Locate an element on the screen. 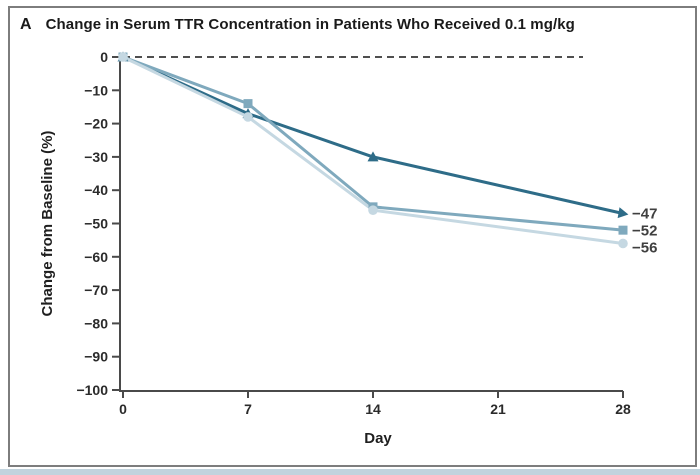  y-tick-label: −80 is located at coordinates (96, 323).